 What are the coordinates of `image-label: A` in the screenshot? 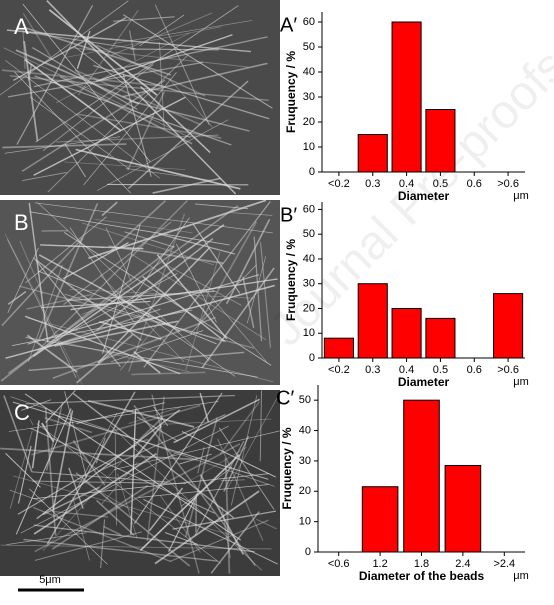 It's located at (21, 26).